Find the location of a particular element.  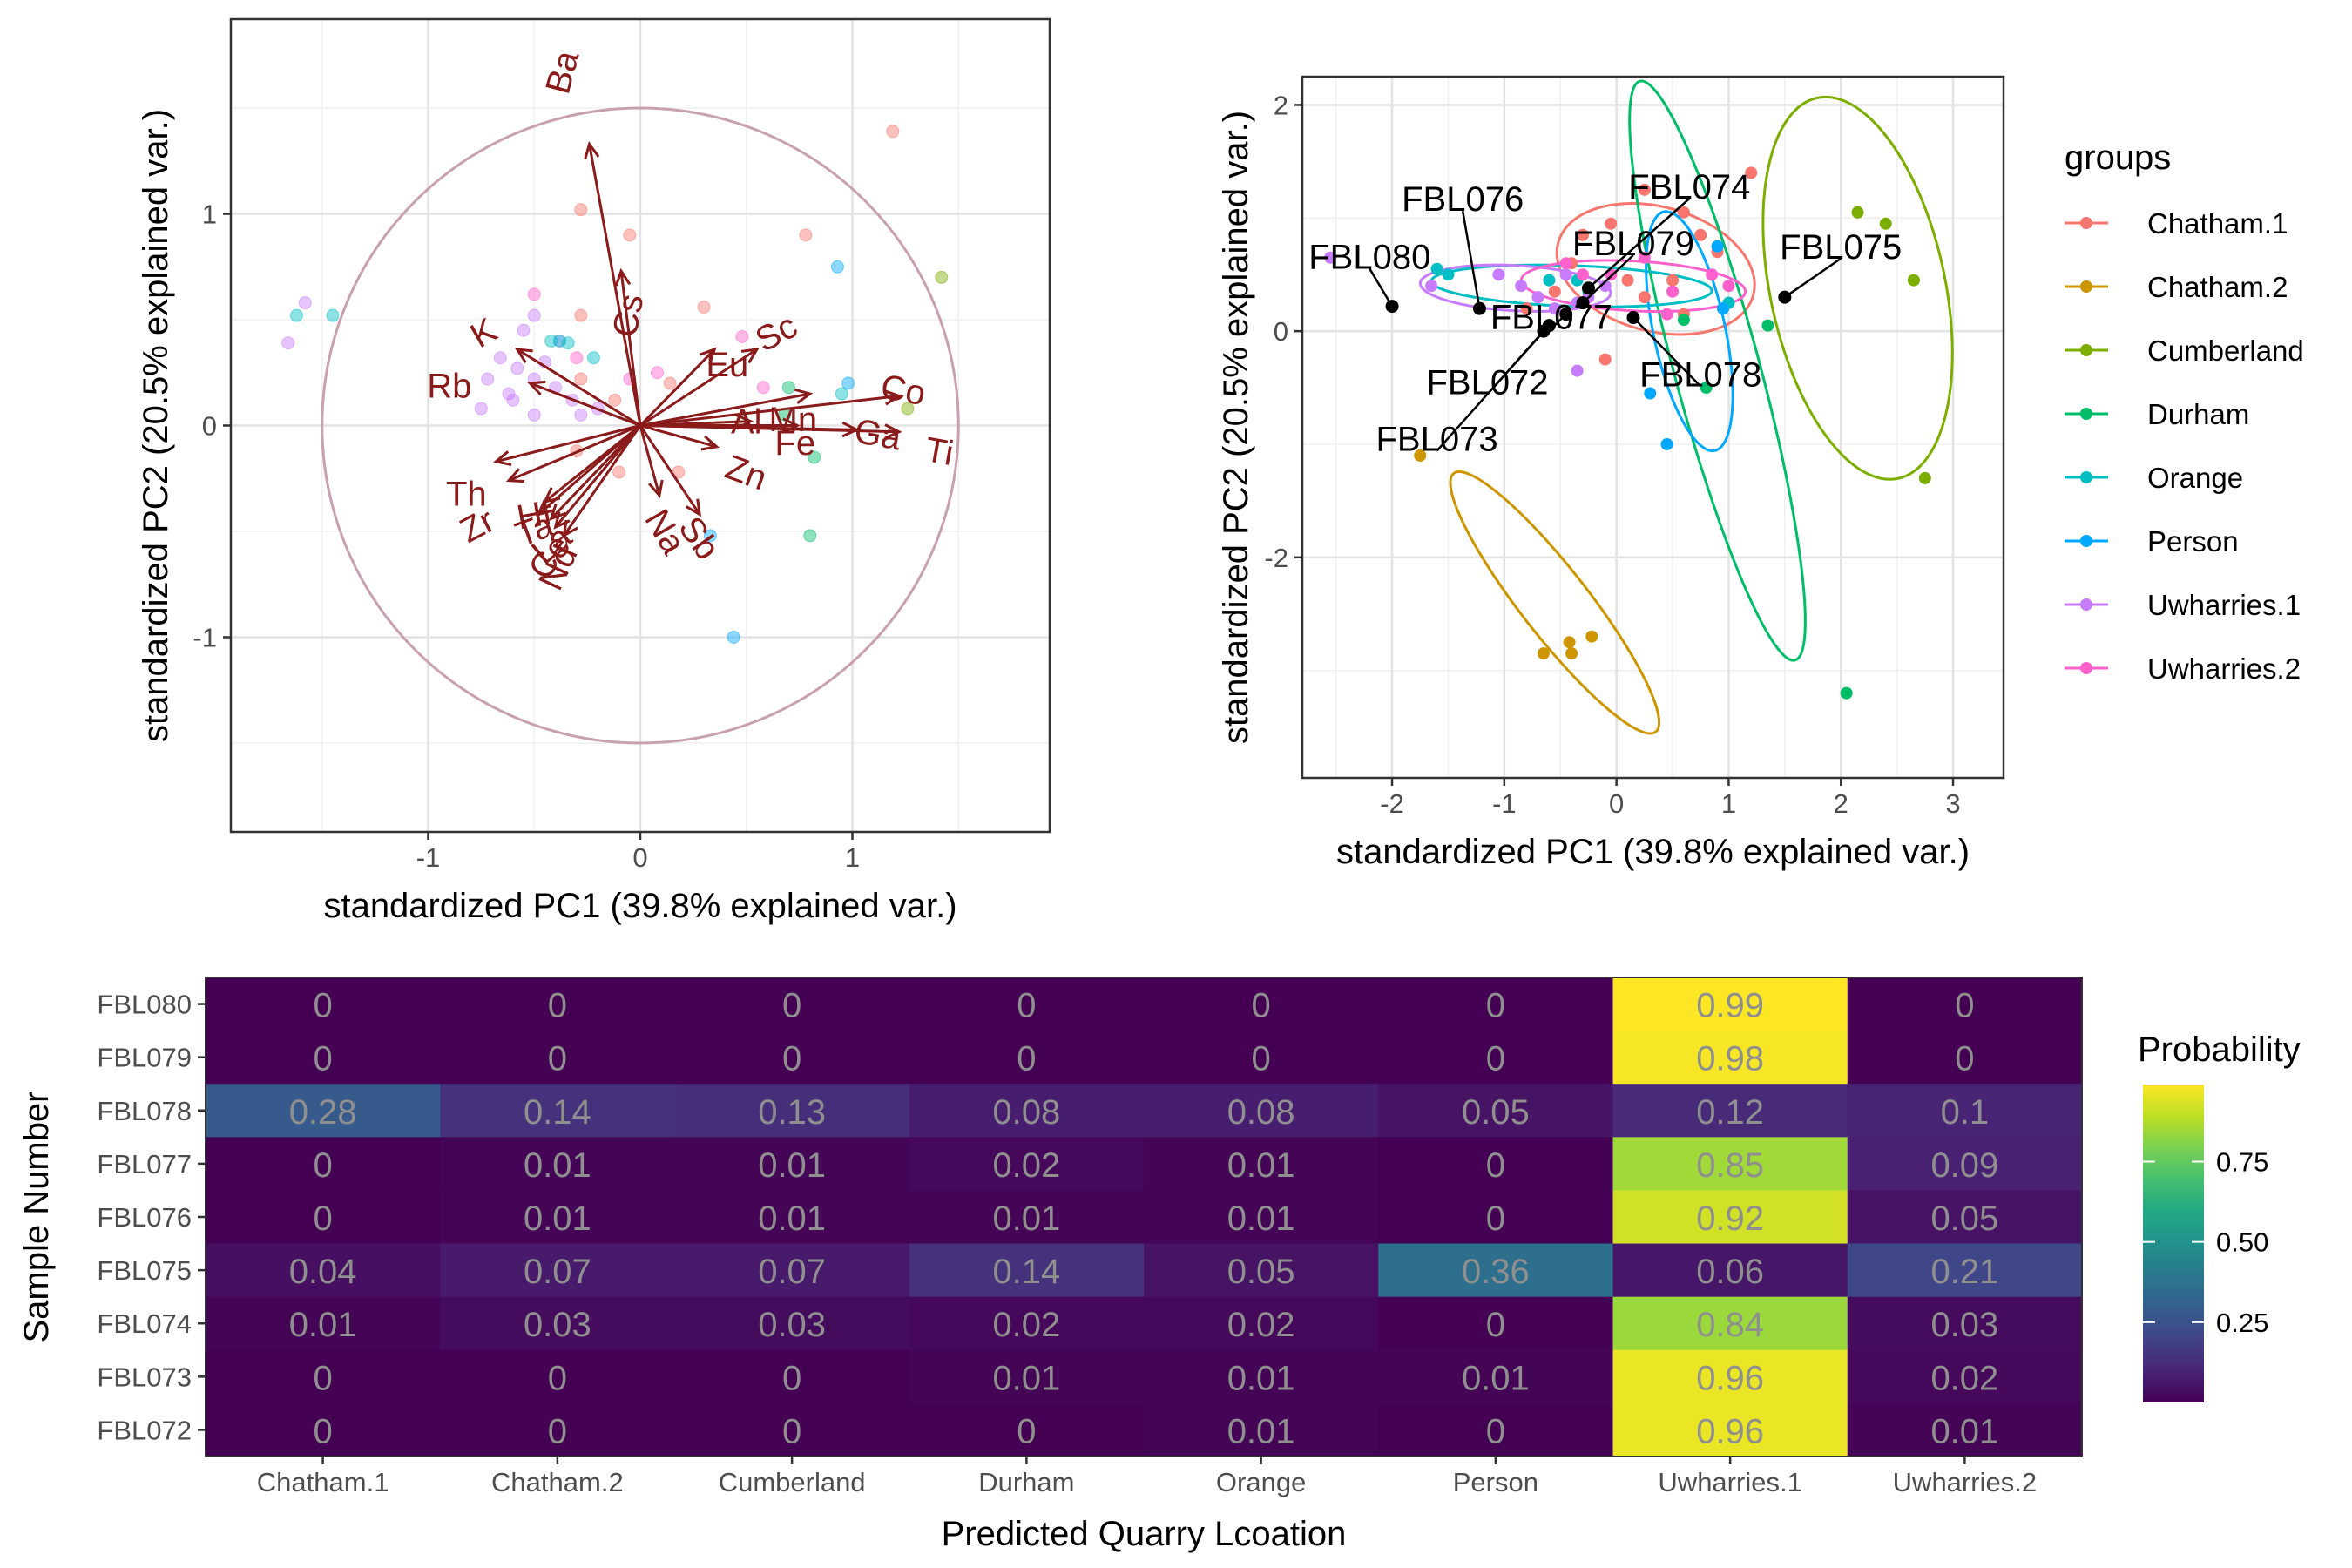

heatmap-cell-label: 0.14 is located at coordinates (1026, 1272).